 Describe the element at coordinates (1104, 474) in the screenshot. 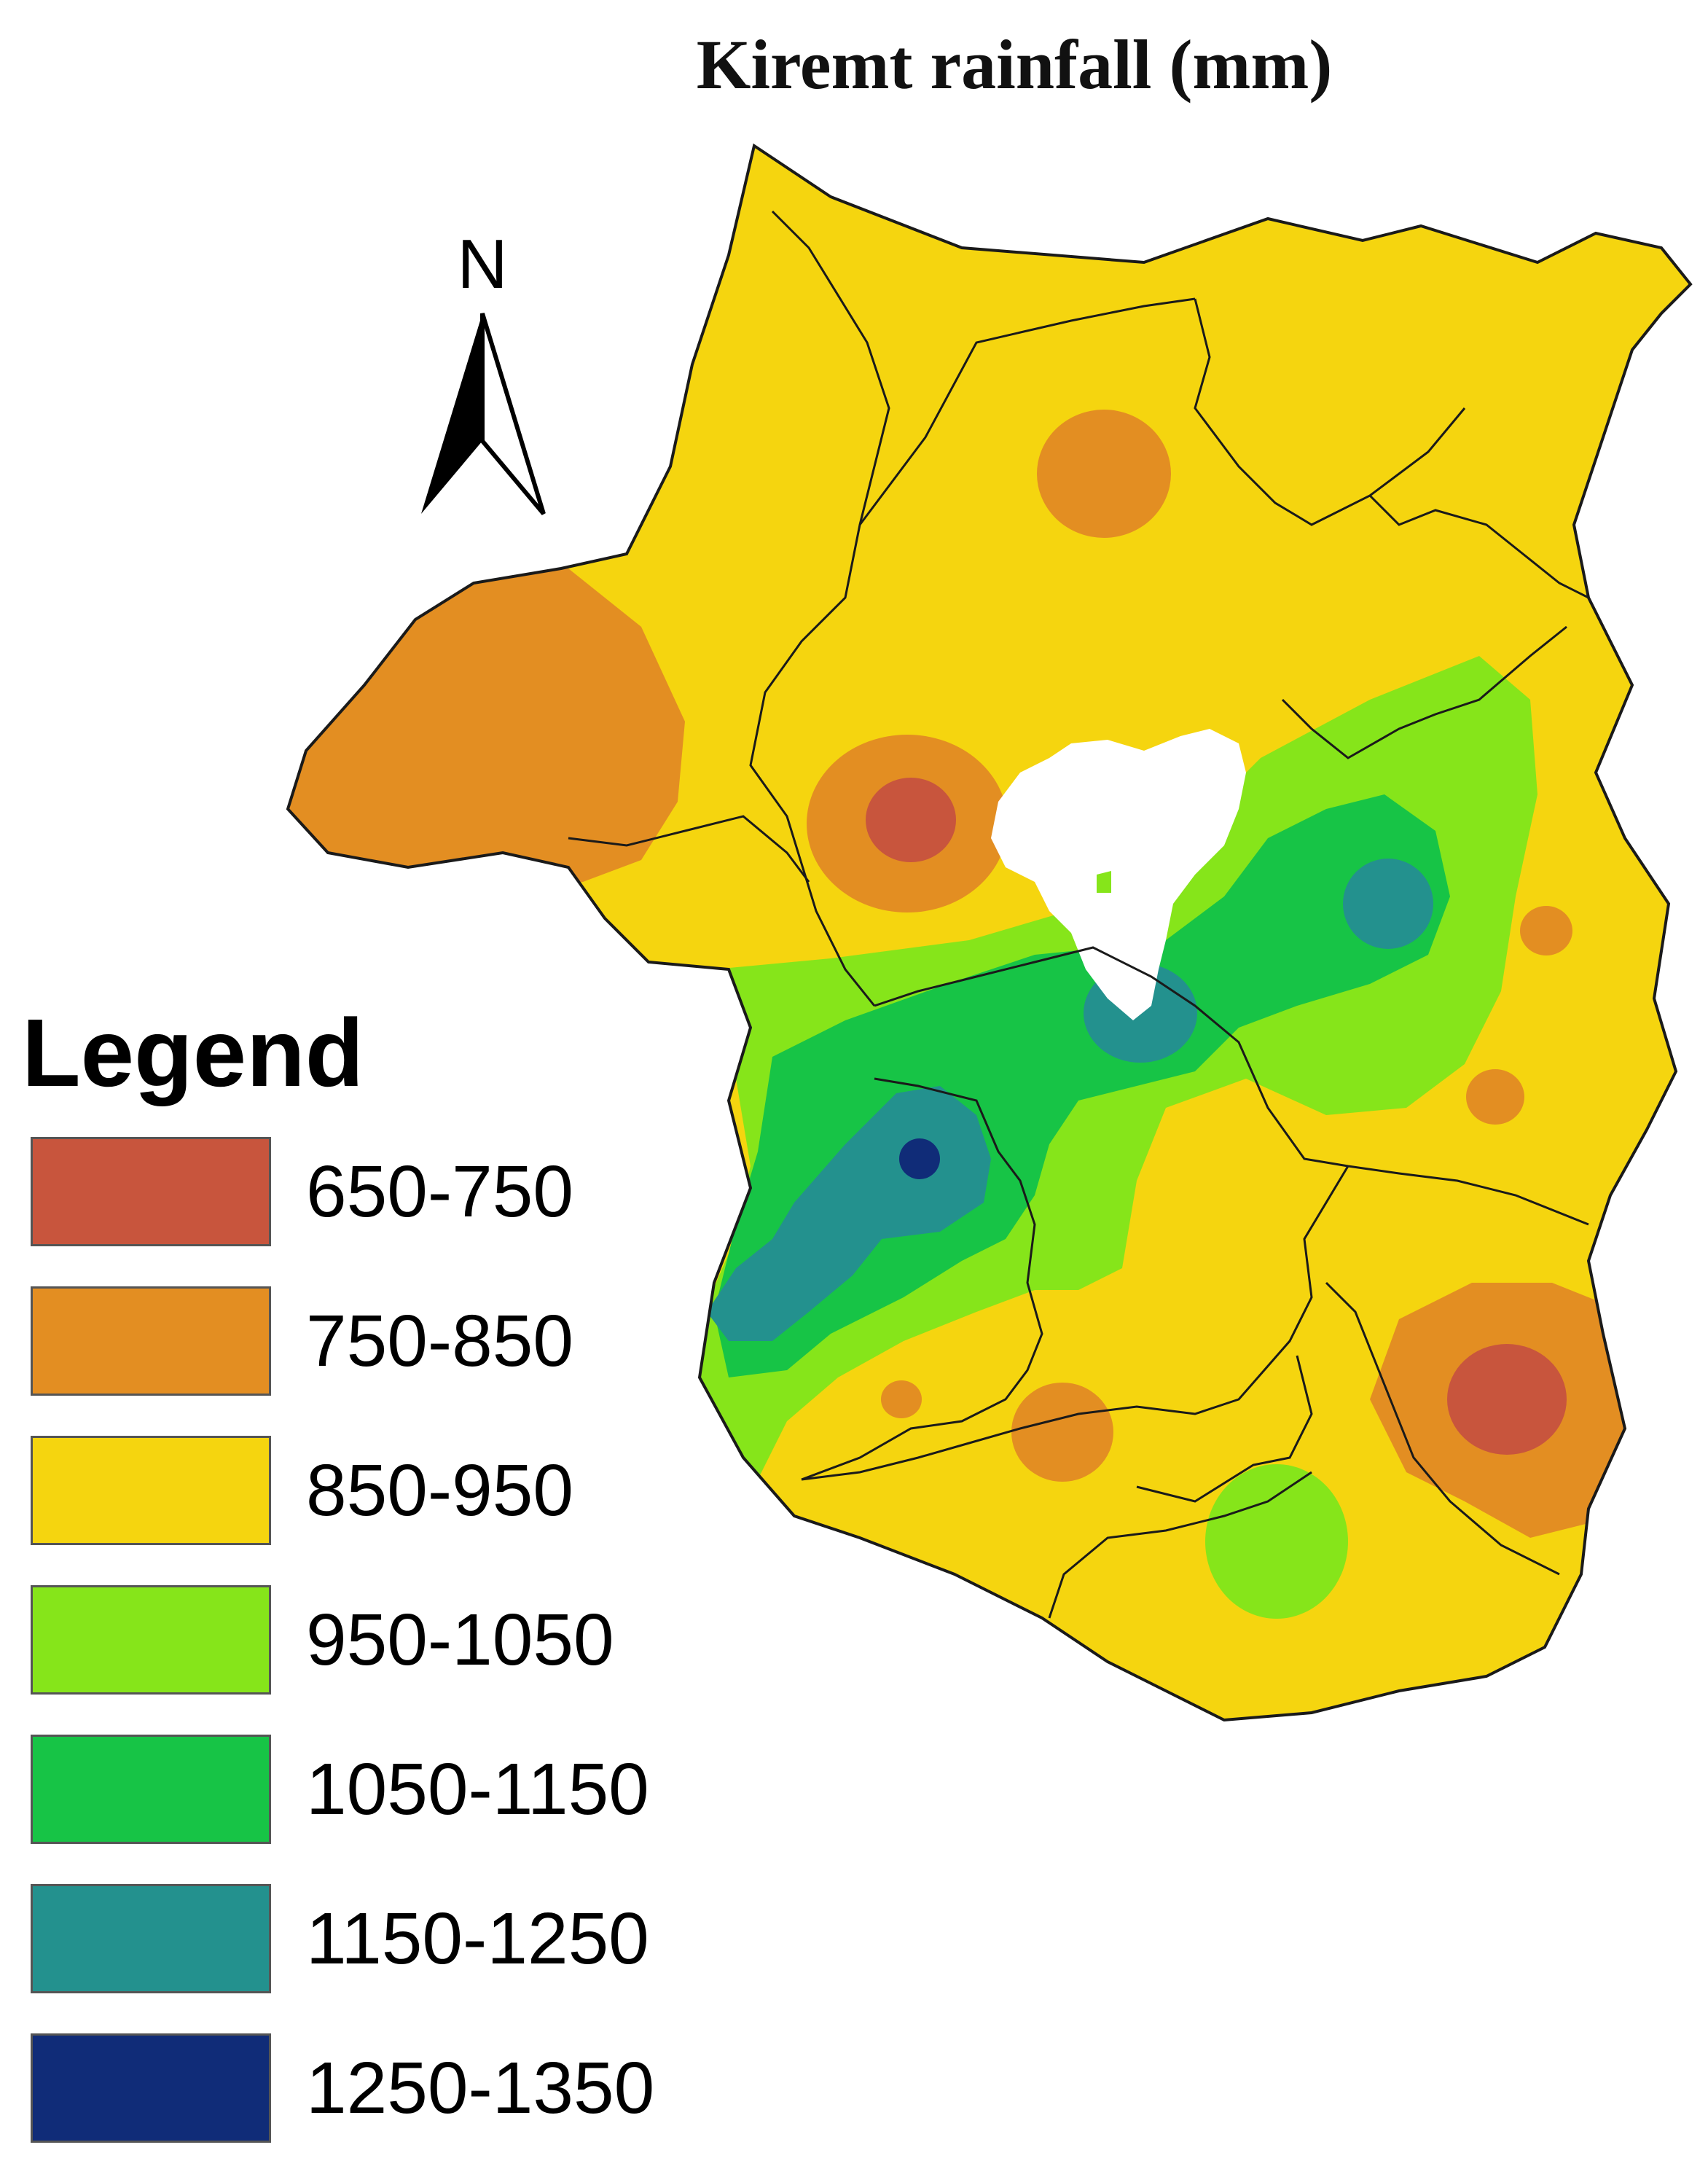

I see `zone-750-850-north` at that location.